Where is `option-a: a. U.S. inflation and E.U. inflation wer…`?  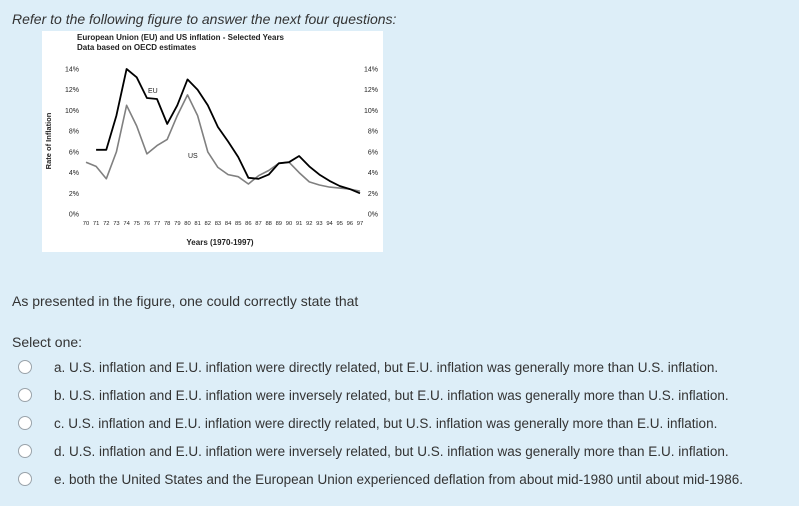 option-a: a. U.S. inflation and E.U. inflation wer… is located at coordinates (368, 367).